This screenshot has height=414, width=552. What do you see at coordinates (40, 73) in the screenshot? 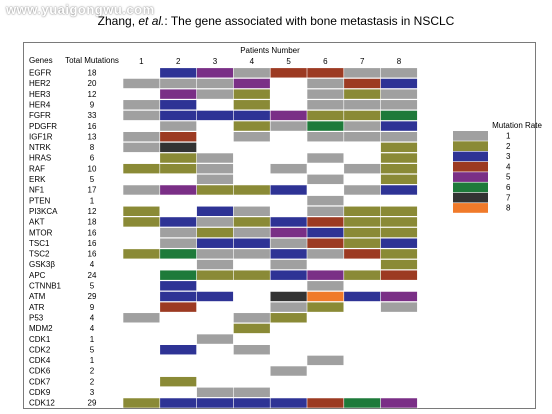
I see `gene-label: EGFR` at bounding box center [40, 73].